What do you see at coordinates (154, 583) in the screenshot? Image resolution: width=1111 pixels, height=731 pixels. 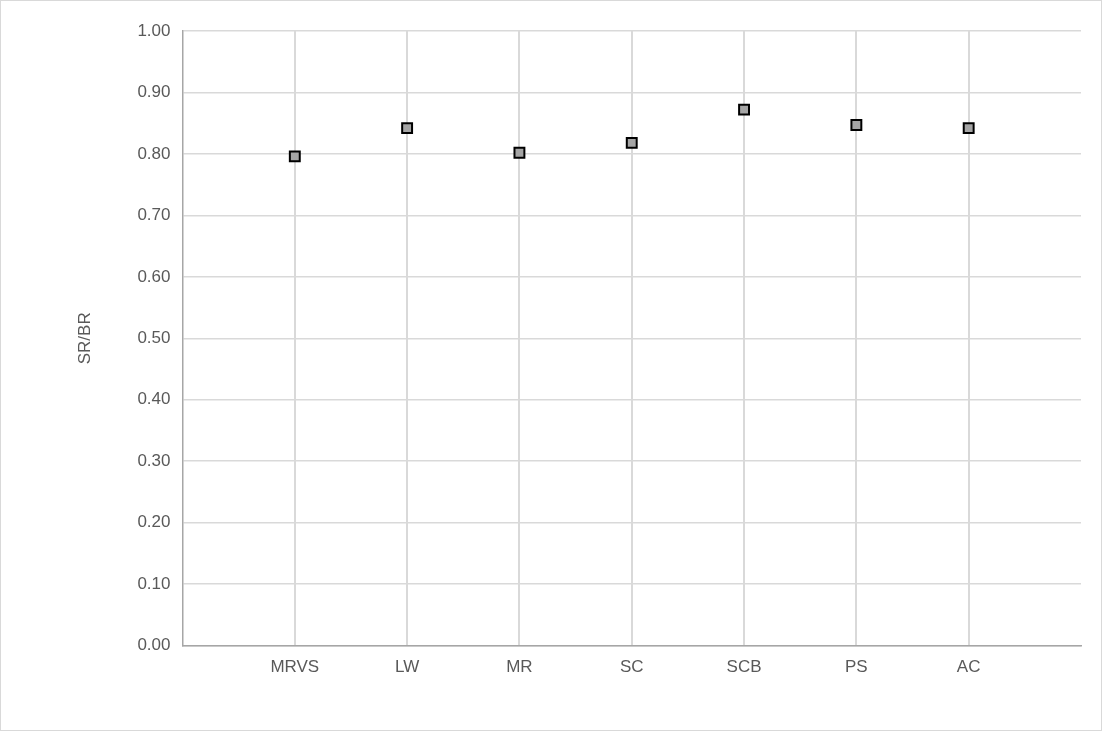 I see `y-tick-label: 0.10` at bounding box center [154, 583].